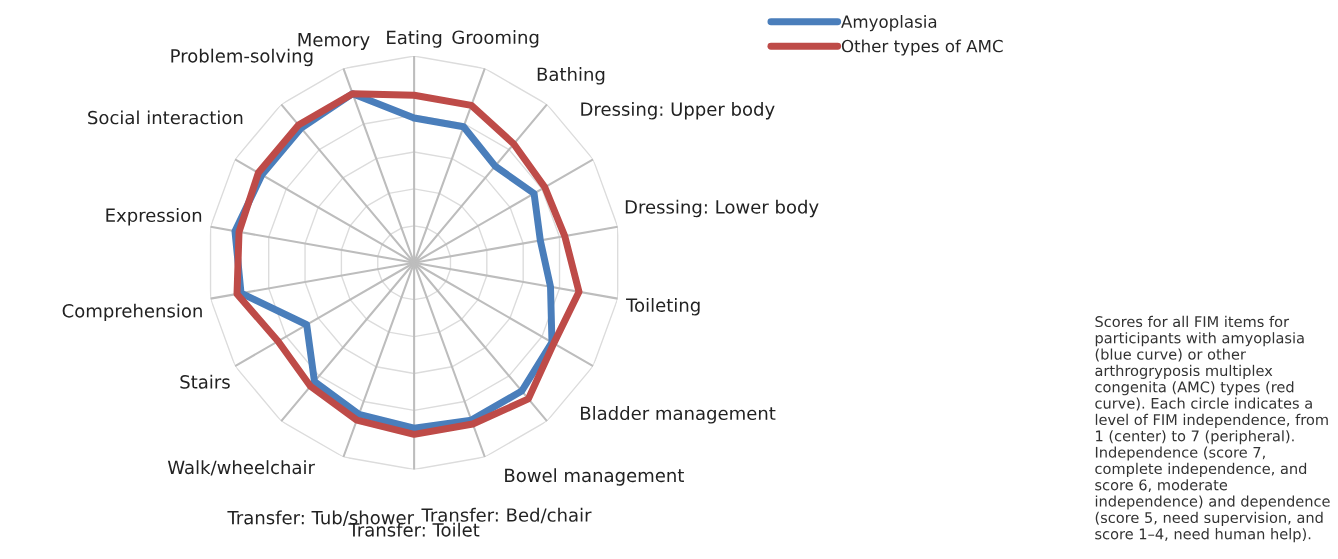  What do you see at coordinates (922, 47) in the screenshot?
I see `legend-label: Other types of AMC` at bounding box center [922, 47].